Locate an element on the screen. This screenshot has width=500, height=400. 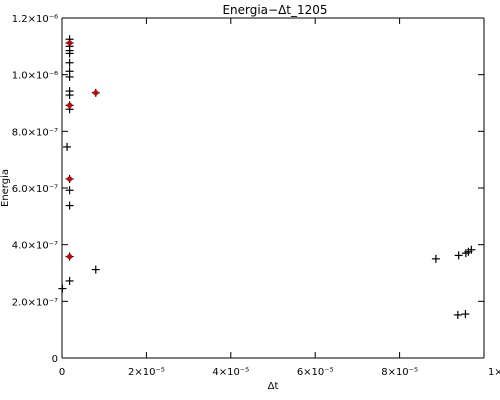
x-axis-label: Δt is located at coordinates (273, 386).